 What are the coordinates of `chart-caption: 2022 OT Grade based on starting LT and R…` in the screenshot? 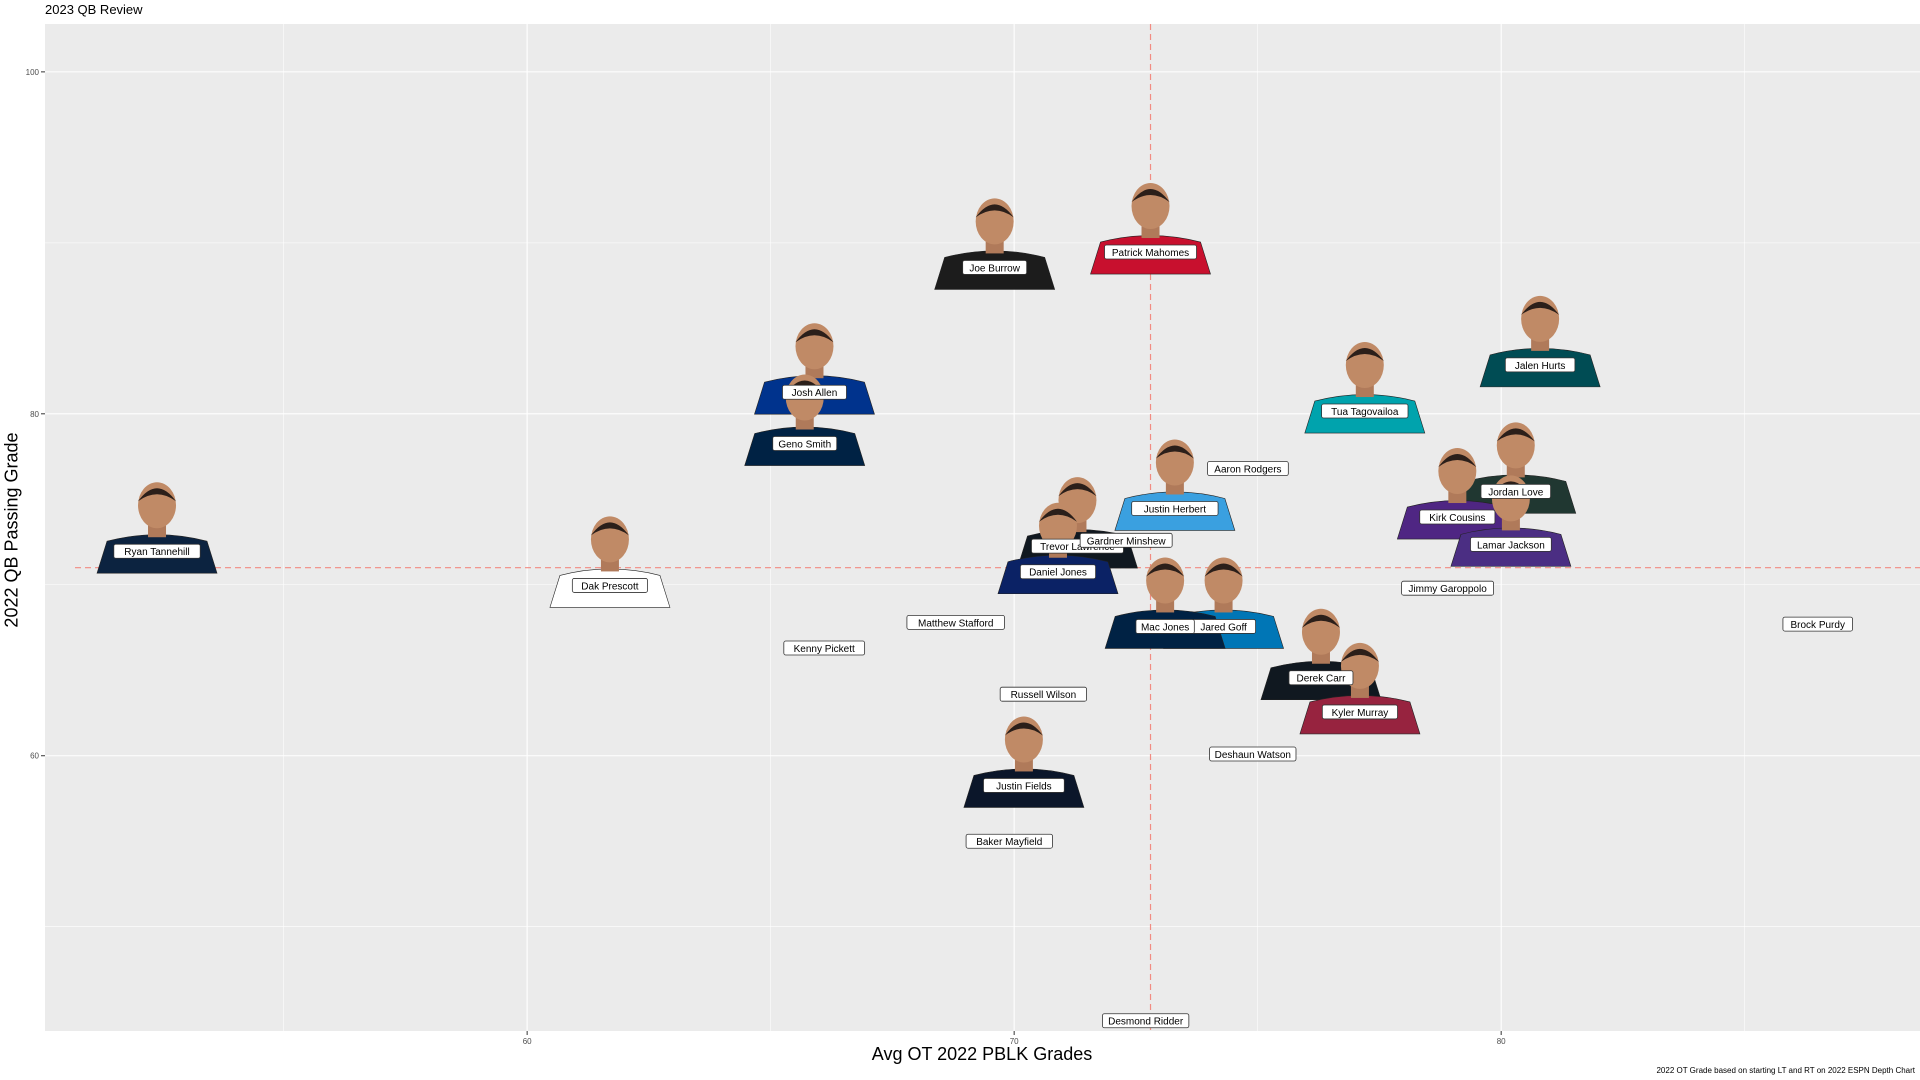 It's located at (1785, 1070).